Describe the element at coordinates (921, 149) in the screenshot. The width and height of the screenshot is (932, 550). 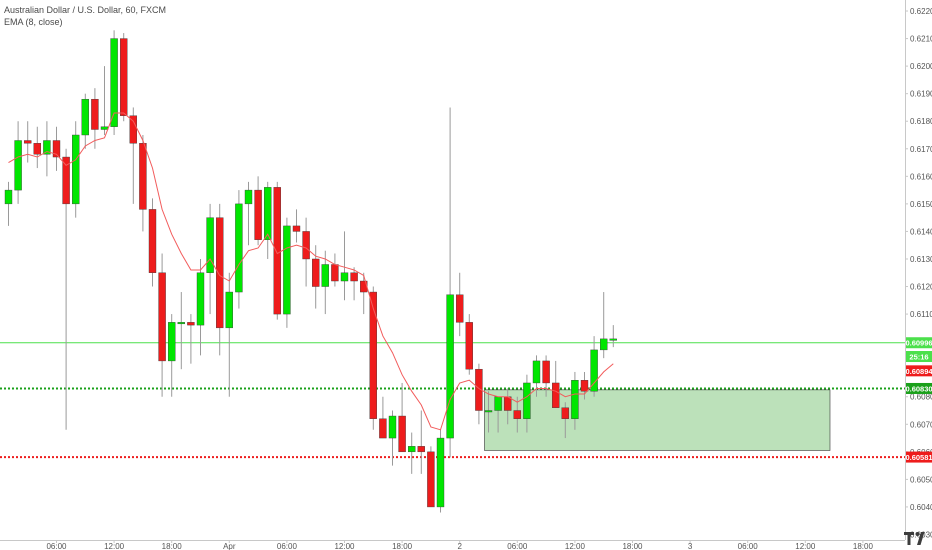
I see `y-tick-label: 0.61700` at that location.